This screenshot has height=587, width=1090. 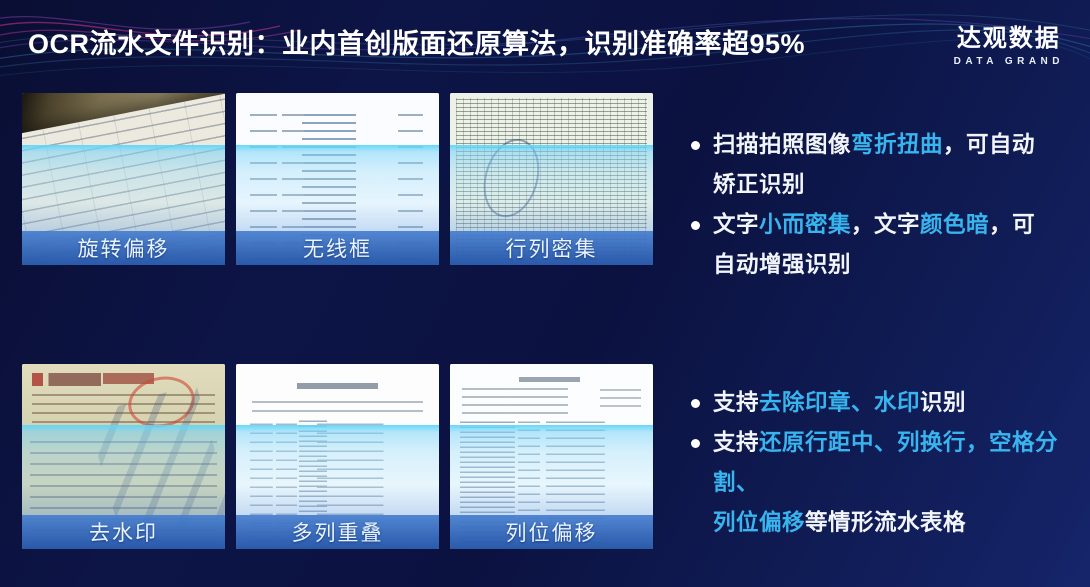 What do you see at coordinates (551, 532) in the screenshot?
I see `sample-label: 列位偏移` at bounding box center [551, 532].